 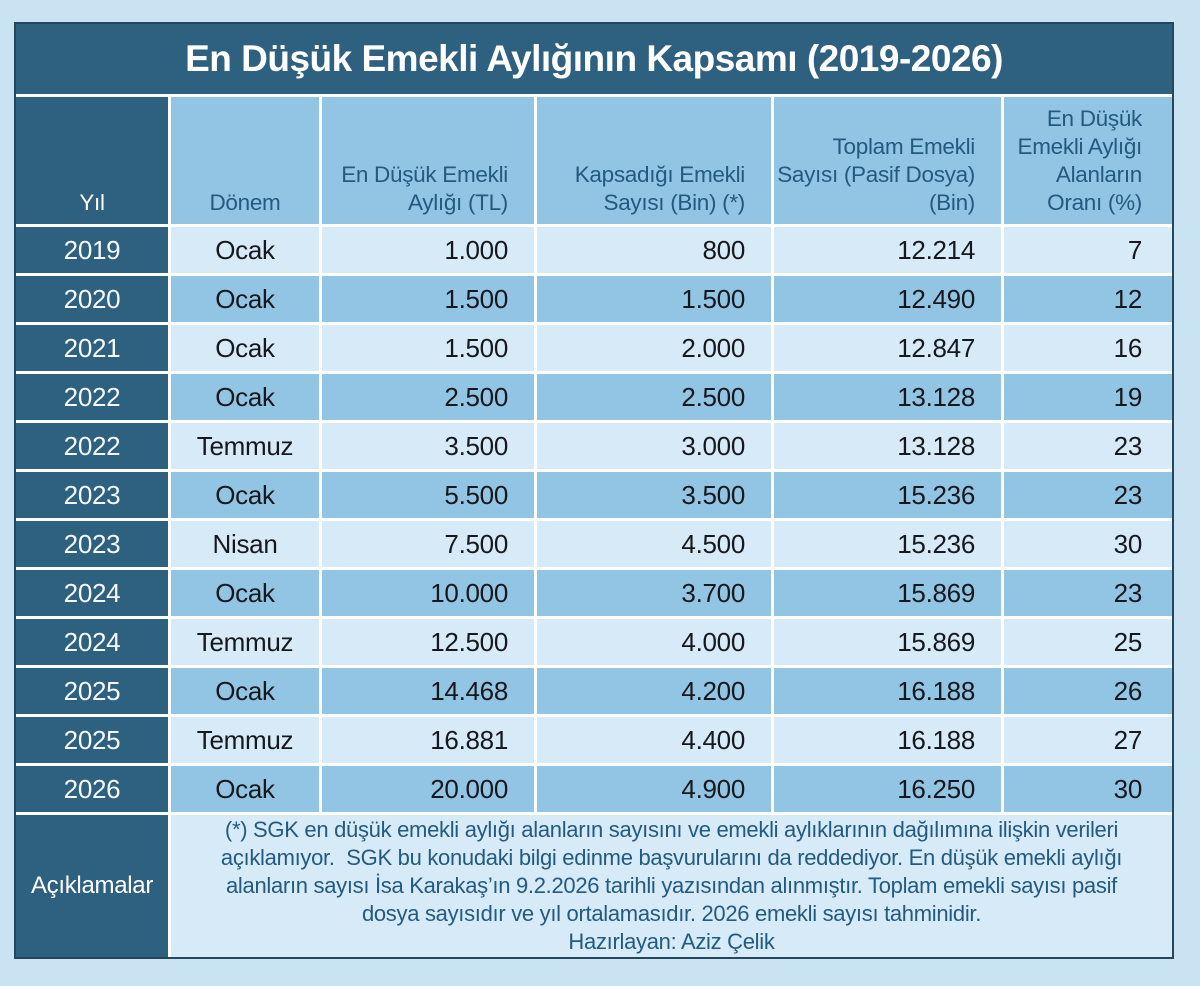 I want to click on header-line: Dönem, so click(x=245, y=202).